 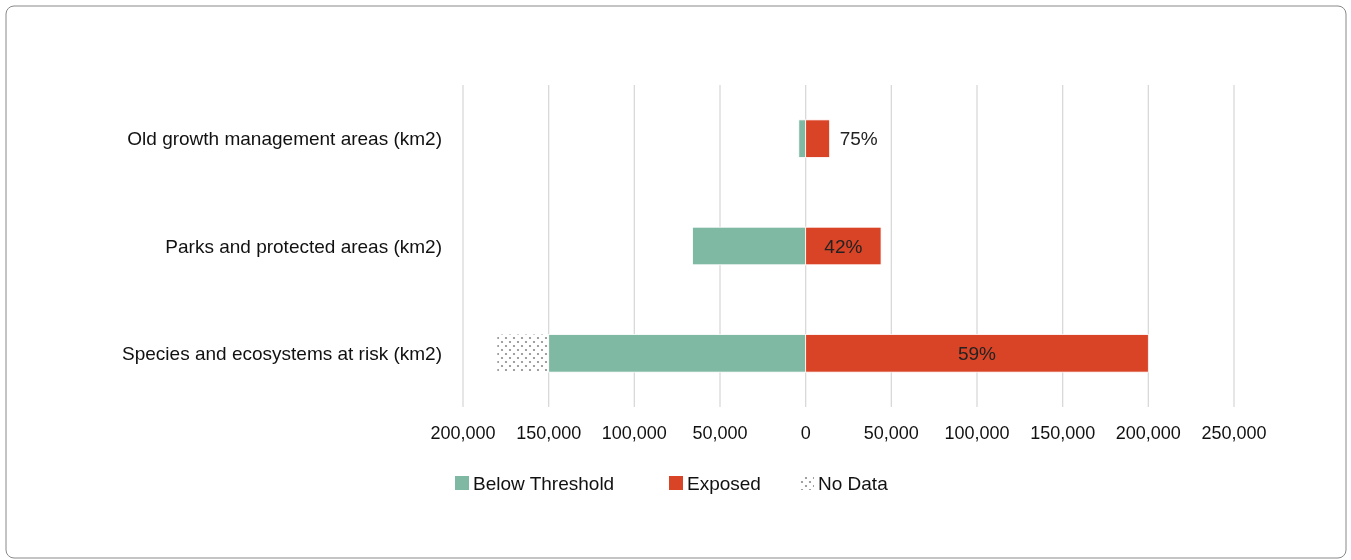 I want to click on y-tick-label: Species and ecosystems at risk (km2), so click(x=282, y=353).